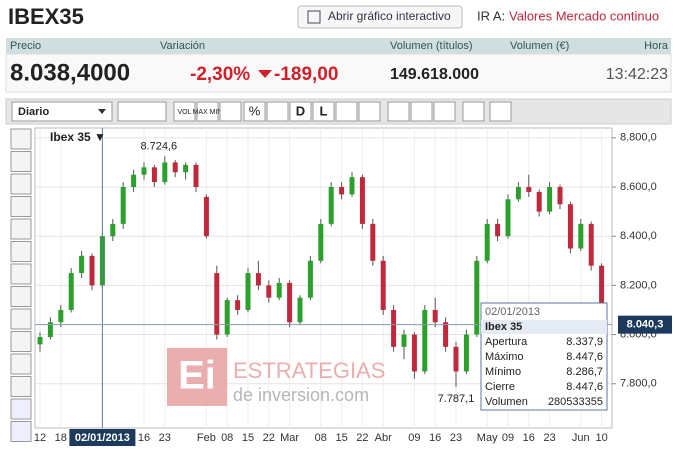 This screenshot has width=679, height=449. I want to click on tooltip-key: Volumen, so click(506, 402).